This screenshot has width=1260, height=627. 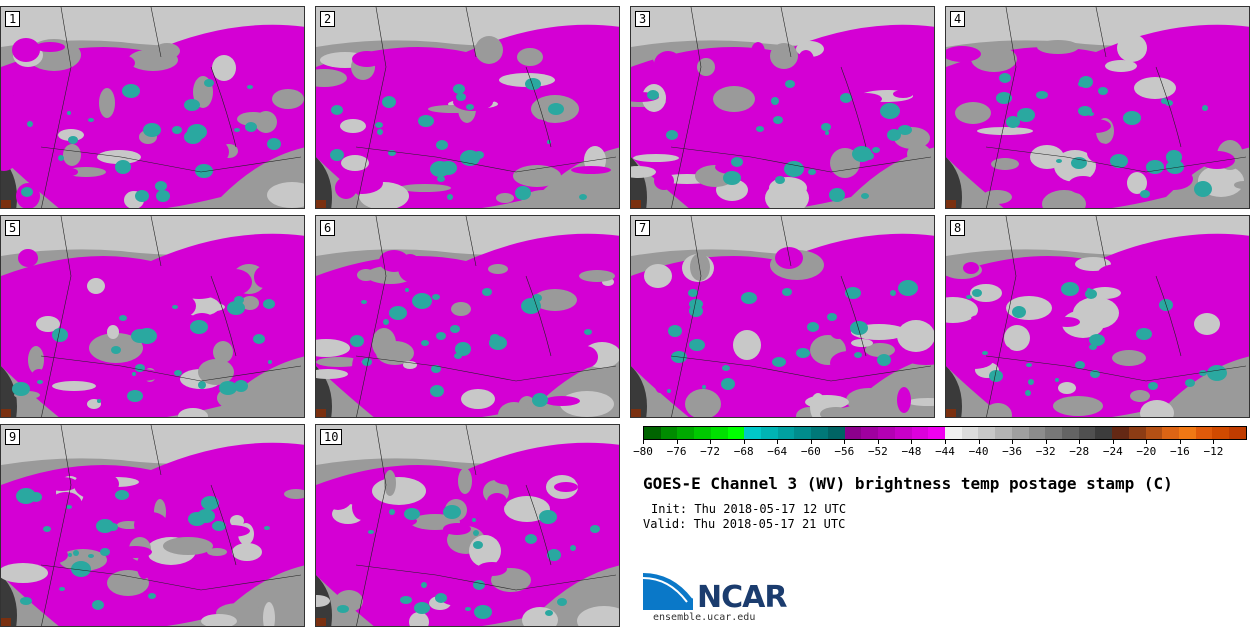 What do you see at coordinates (1146, 451) in the screenshot?
I see `colorbar-tick-label: −20` at bounding box center [1146, 451].